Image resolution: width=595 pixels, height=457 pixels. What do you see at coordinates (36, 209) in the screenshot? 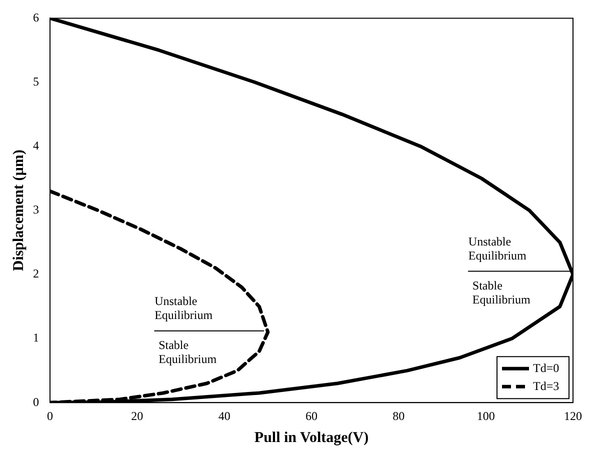
I see `y-tick-label: 3` at bounding box center [36, 209].